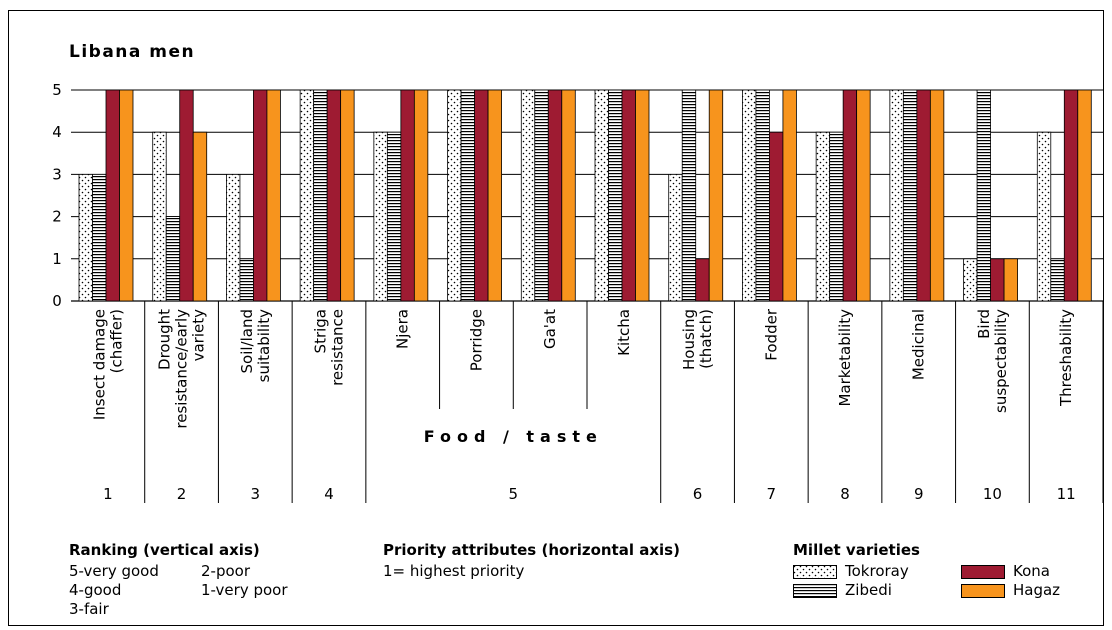 The image size is (1112, 630). What do you see at coordinates (845, 494) in the screenshot?
I see `priority-rank: 8` at bounding box center [845, 494].